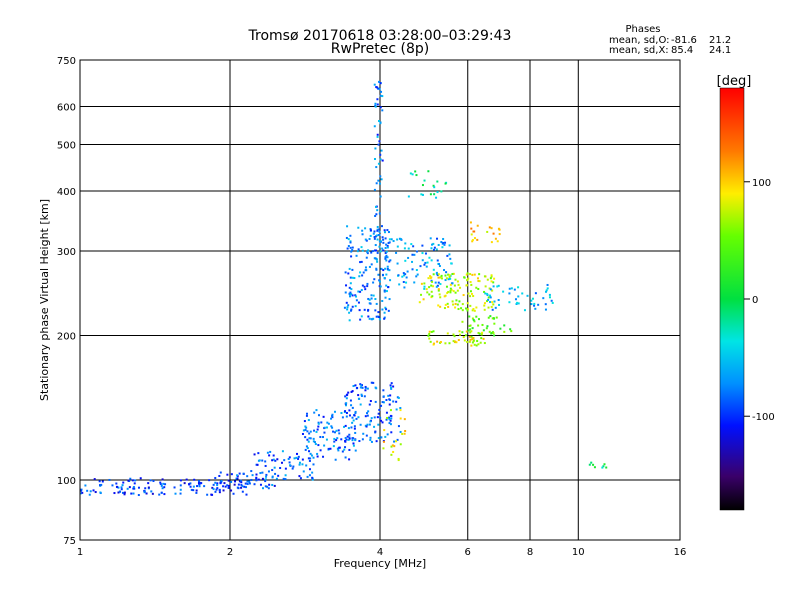 The width and height of the screenshot is (800, 600). I want to click on y-tick-label: 400, so click(66, 192).